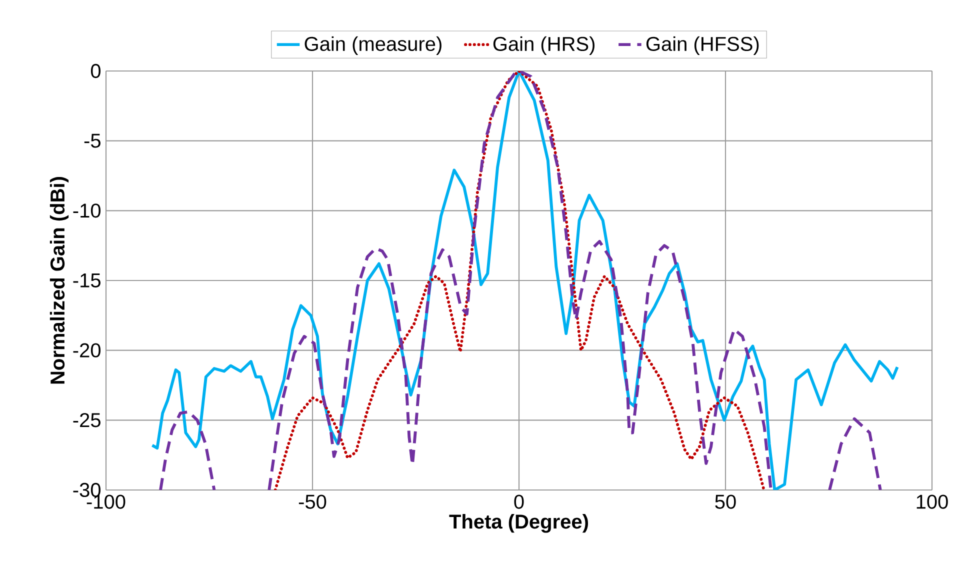 This screenshot has width=957, height=570. What do you see at coordinates (86, 211) in the screenshot?
I see `y-tick-label: -10` at bounding box center [86, 211].